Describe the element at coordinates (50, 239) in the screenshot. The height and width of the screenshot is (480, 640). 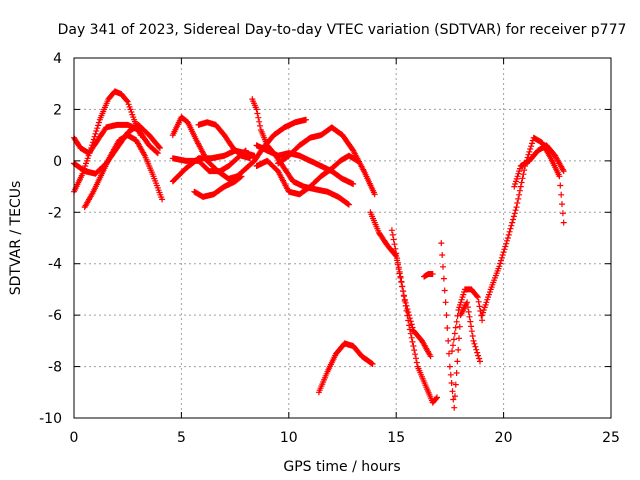
I see `y-tick-labels: -10 -8 -6 -4 -2 0 2 4` at that location.